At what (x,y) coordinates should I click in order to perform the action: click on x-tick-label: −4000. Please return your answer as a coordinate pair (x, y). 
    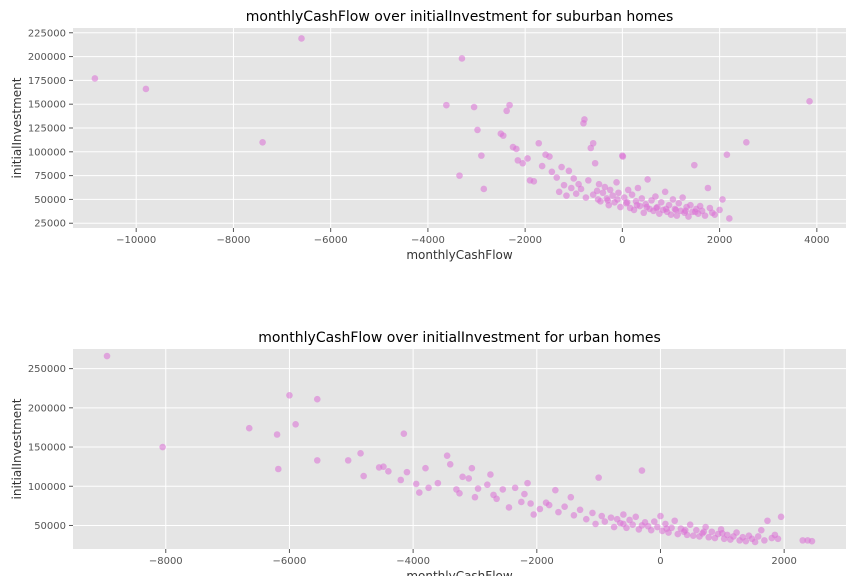
    Looking at the image, I should click on (413, 561).